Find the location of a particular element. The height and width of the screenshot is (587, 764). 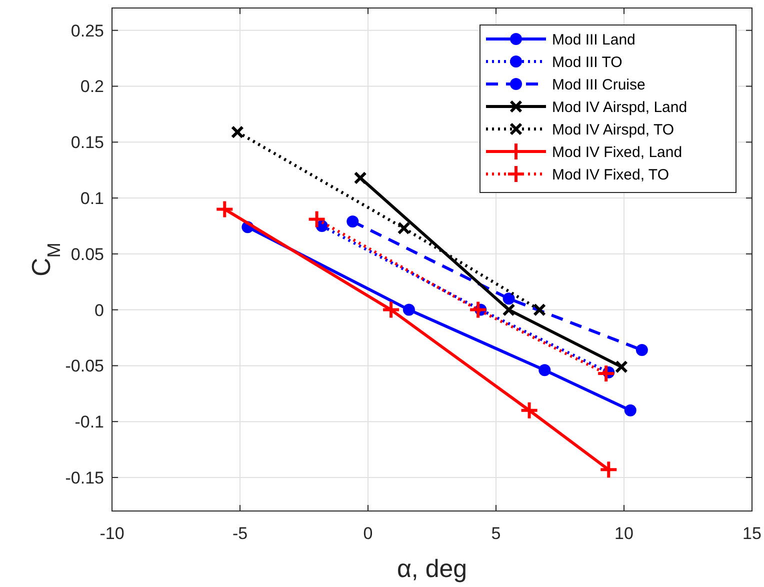

legend-label: Mod III TO is located at coordinates (587, 62).